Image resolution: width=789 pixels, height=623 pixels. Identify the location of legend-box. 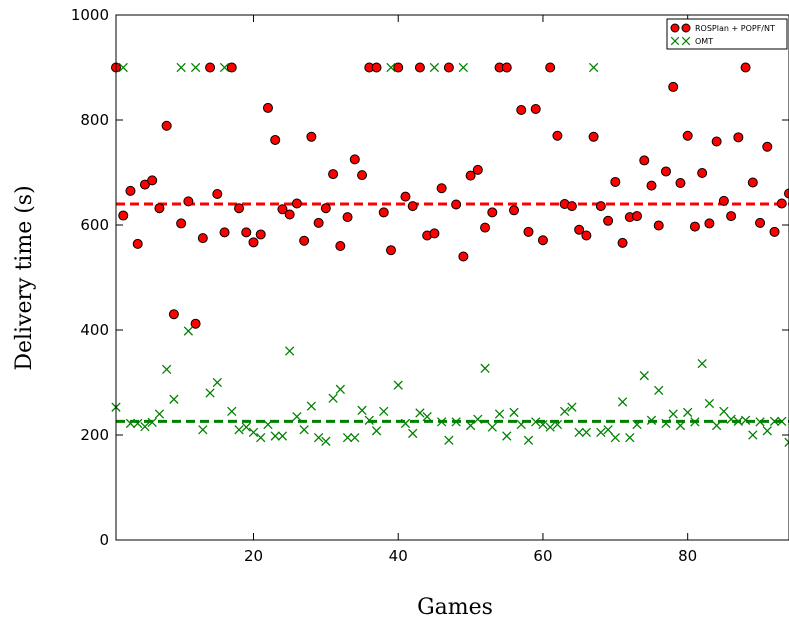
(727, 34).